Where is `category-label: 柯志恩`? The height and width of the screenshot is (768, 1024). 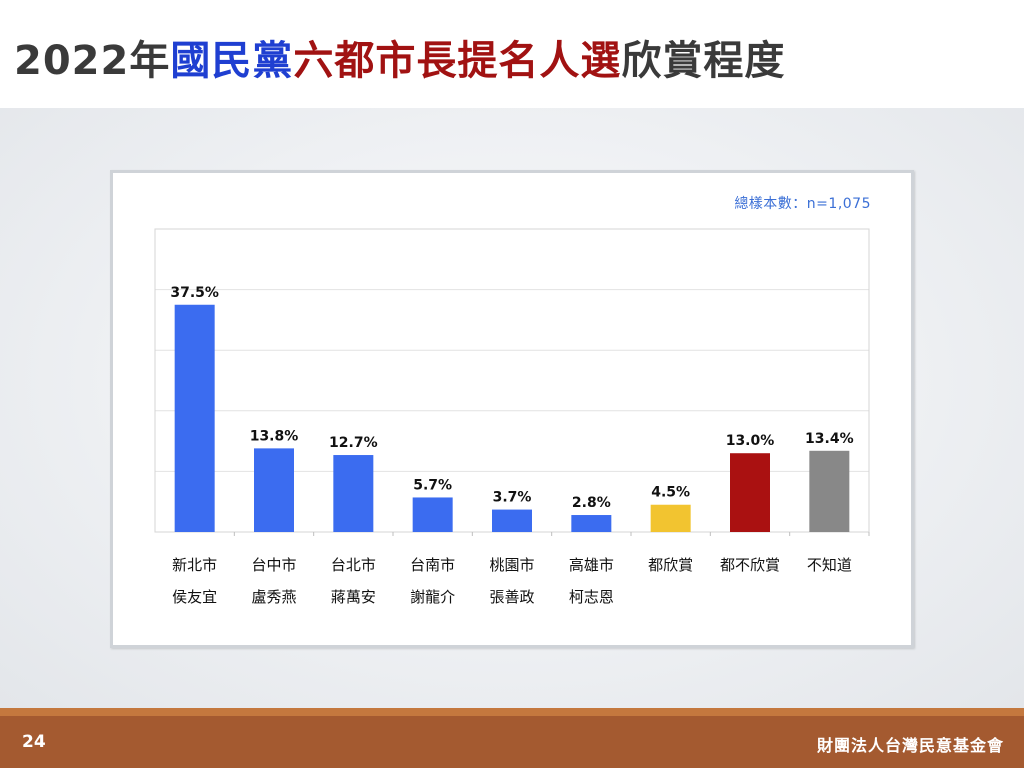 category-label: 柯志恩 is located at coordinates (591, 597).